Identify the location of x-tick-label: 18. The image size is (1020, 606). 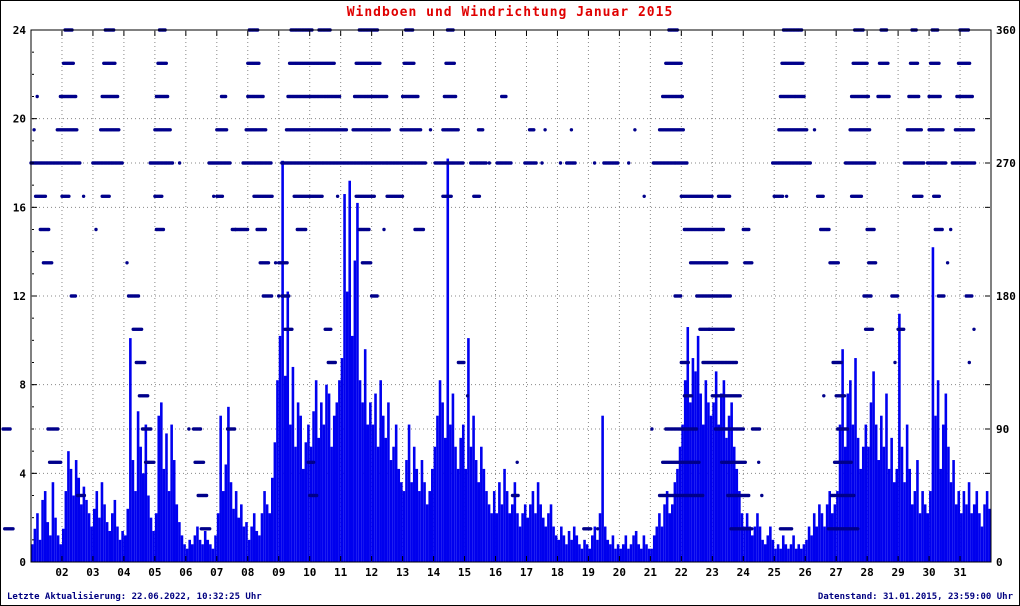
(557, 572).